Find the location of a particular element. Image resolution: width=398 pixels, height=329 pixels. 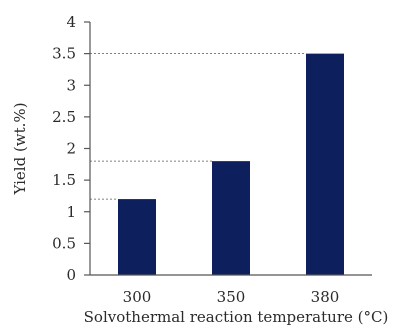

x-ticks: 300 350 380 is located at coordinates (231, 297).